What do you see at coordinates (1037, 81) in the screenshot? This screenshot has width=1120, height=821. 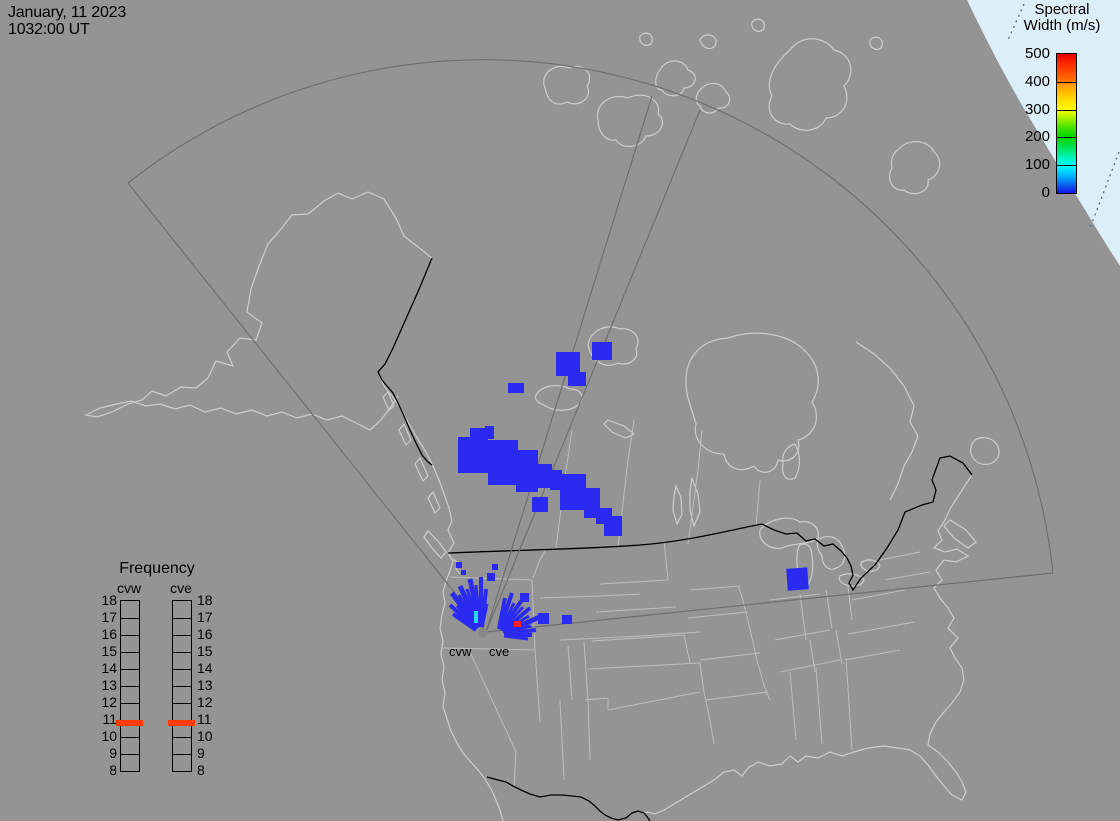 I see `colorbar-tick: 400` at bounding box center [1037, 81].